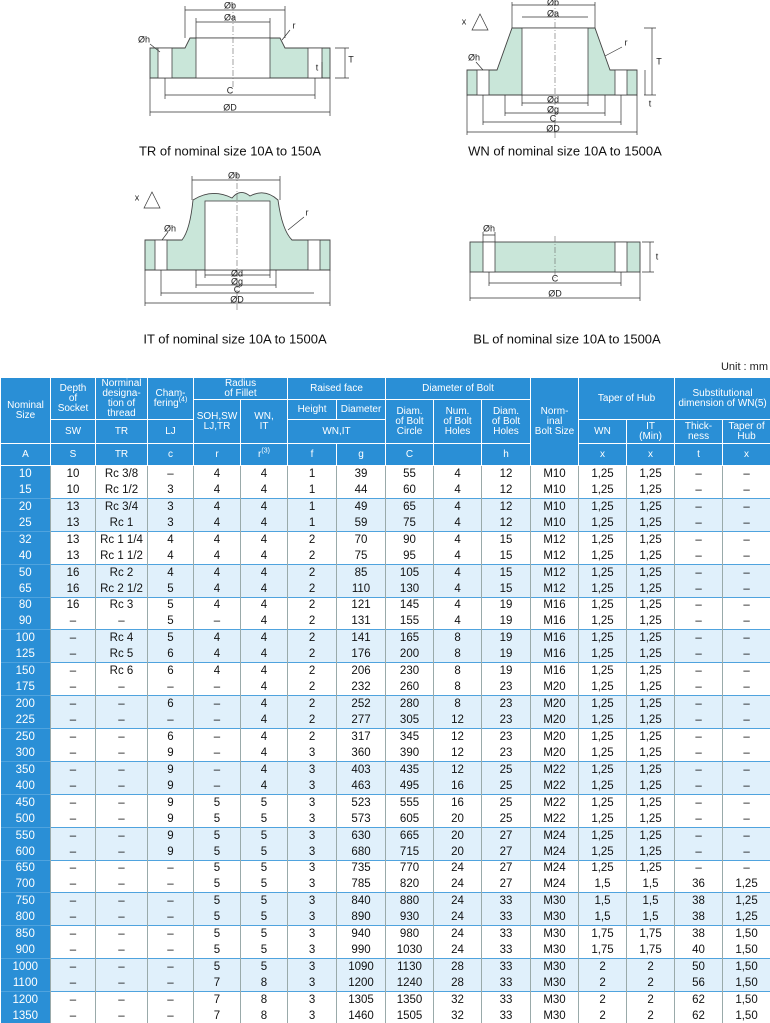 Image resolution: width=770 pixels, height=1023 pixels. I want to click on cell: 230, so click(410, 671).